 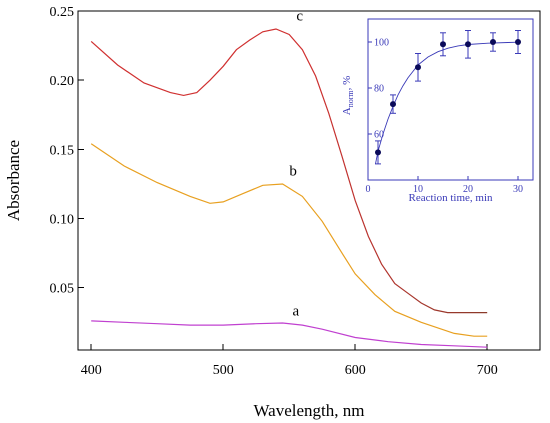 What do you see at coordinates (299, 17) in the screenshot?
I see `curve-label-c: c` at bounding box center [299, 17].